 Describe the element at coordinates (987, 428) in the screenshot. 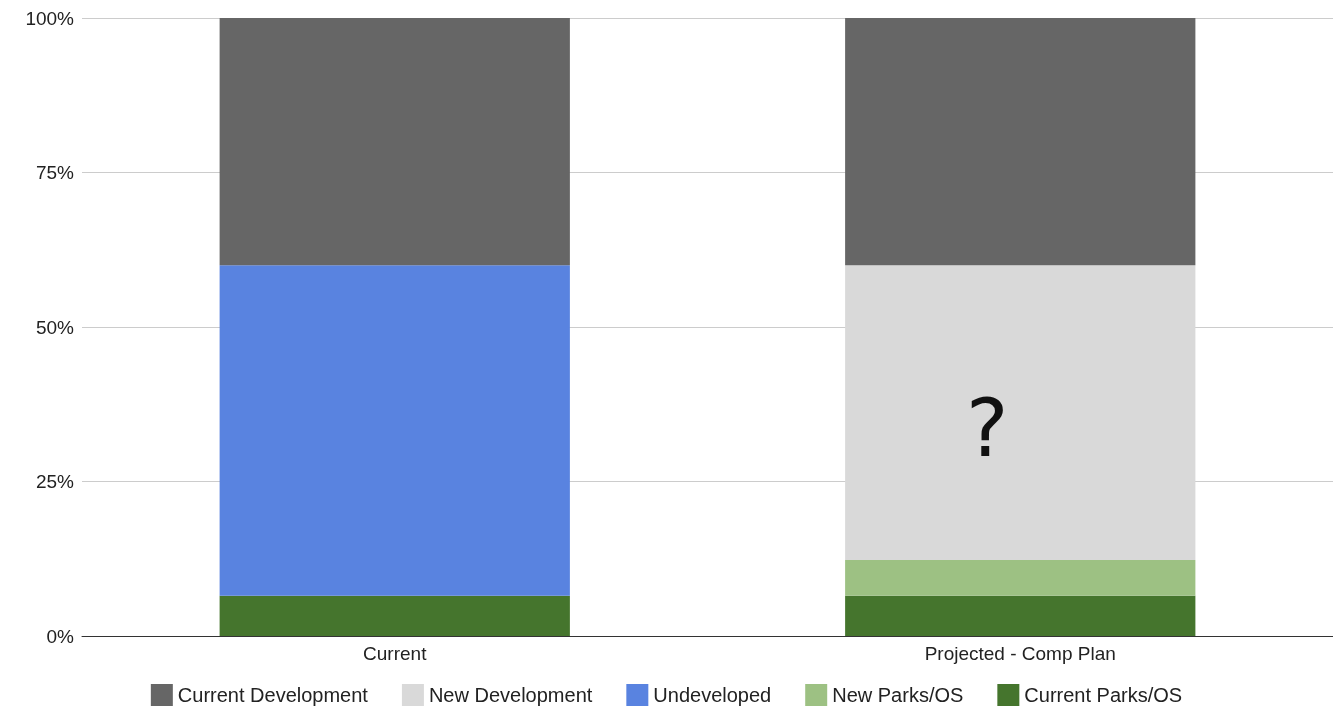

I see `annotation: ?` at that location.